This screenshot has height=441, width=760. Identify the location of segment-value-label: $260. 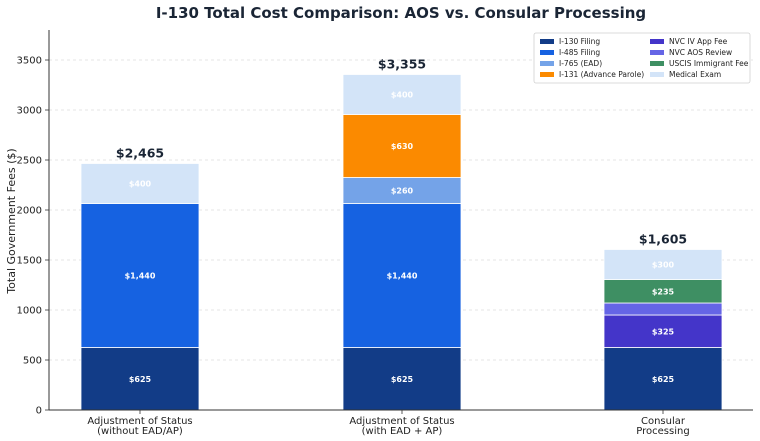
(402, 191).